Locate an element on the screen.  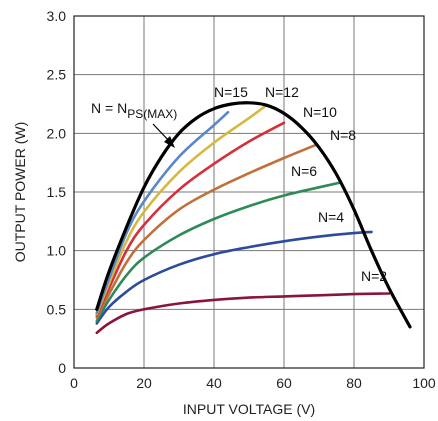
y-tick-label: 1.5 is located at coordinates (57, 192).